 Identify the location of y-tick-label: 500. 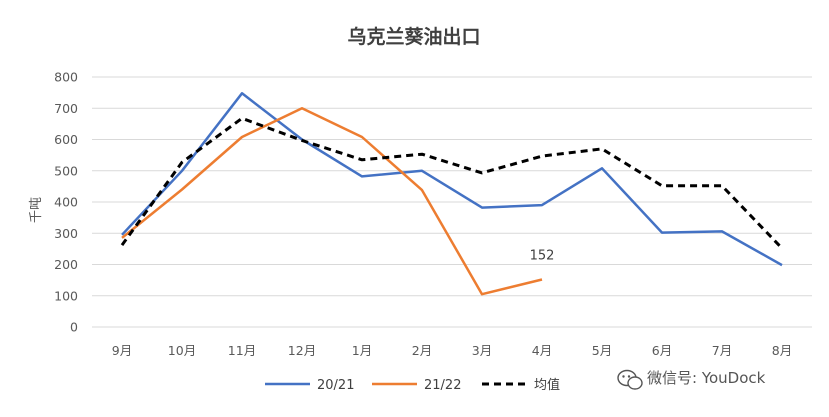
(66, 170).